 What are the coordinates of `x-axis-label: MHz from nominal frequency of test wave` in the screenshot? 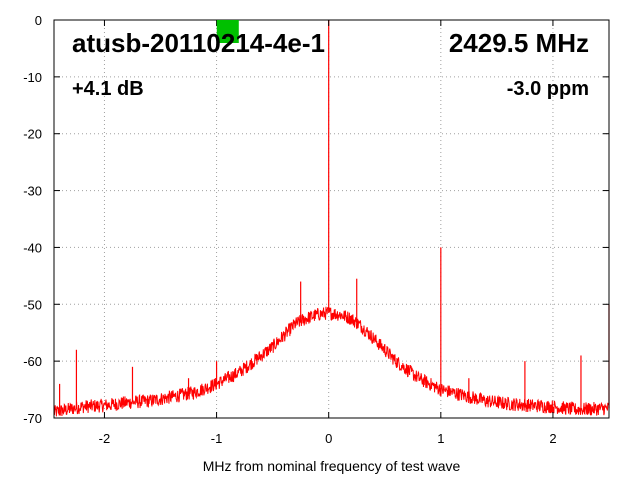 It's located at (332, 466).